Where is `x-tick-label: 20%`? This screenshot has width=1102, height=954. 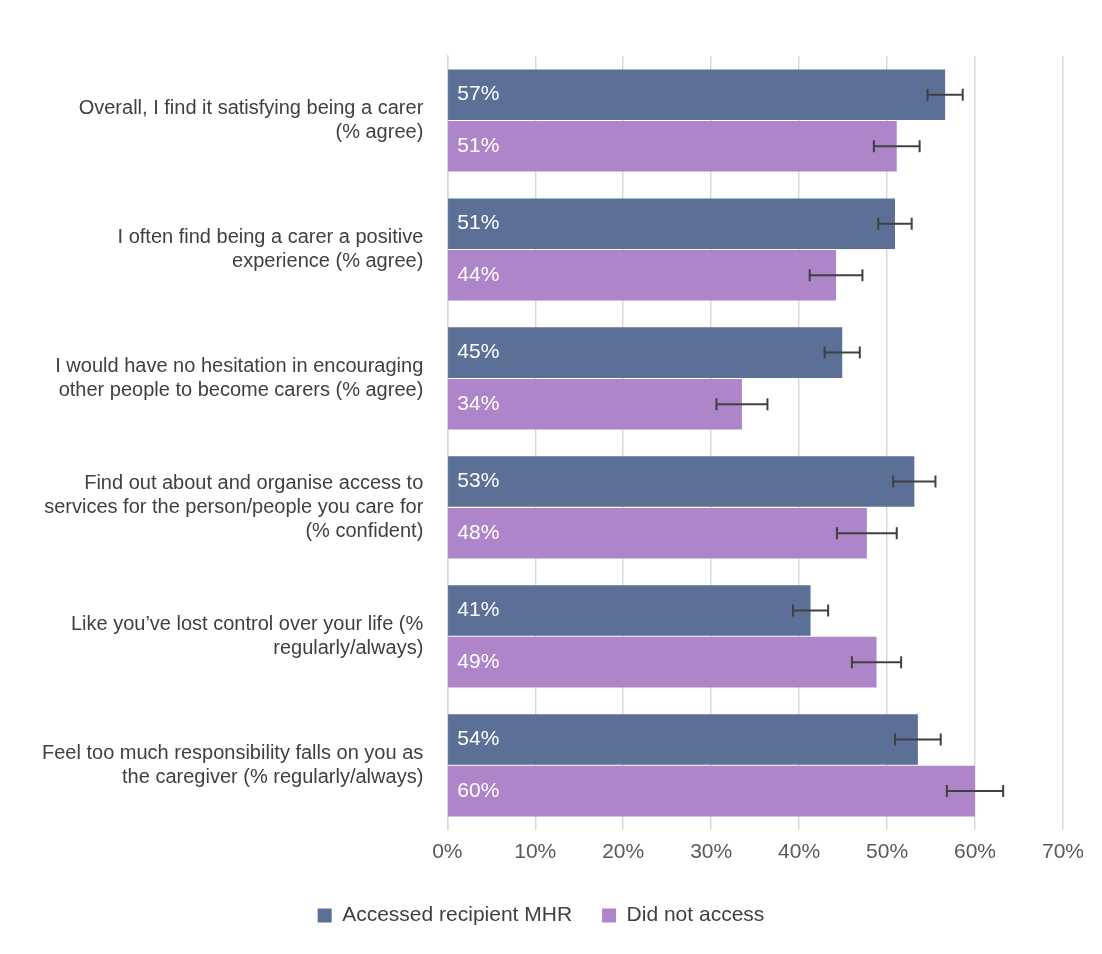
x-tick-label: 20% is located at coordinates (623, 851).